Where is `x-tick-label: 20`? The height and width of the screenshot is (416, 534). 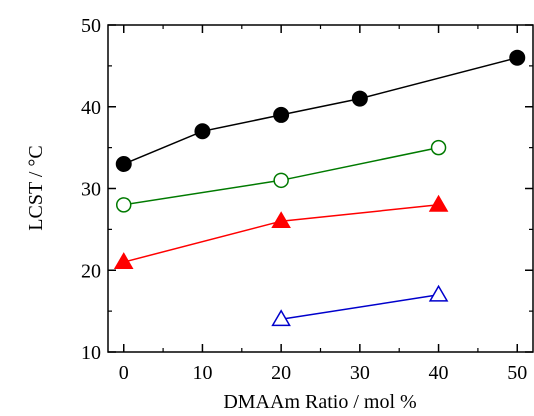
x-tick-label: 20 is located at coordinates (281, 373).